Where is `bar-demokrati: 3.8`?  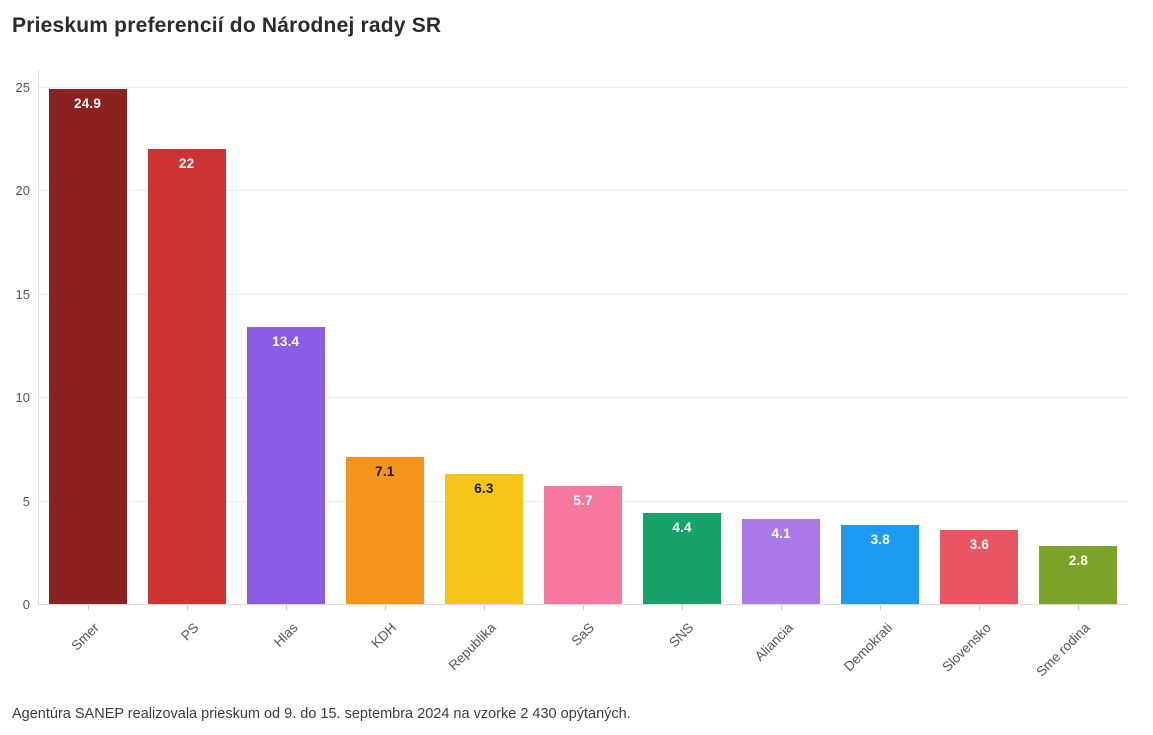
bar-demokrati: 3.8 is located at coordinates (880, 564).